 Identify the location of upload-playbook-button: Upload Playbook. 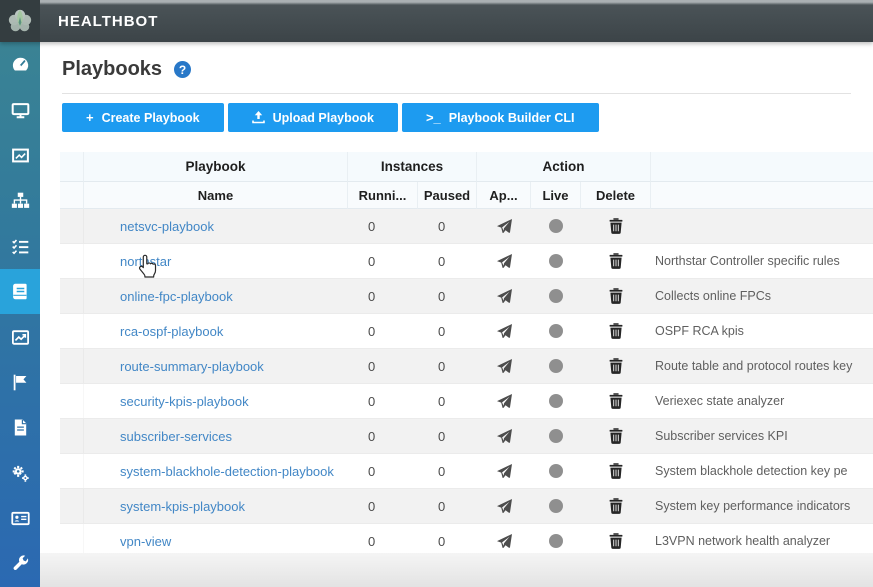
(312, 117).